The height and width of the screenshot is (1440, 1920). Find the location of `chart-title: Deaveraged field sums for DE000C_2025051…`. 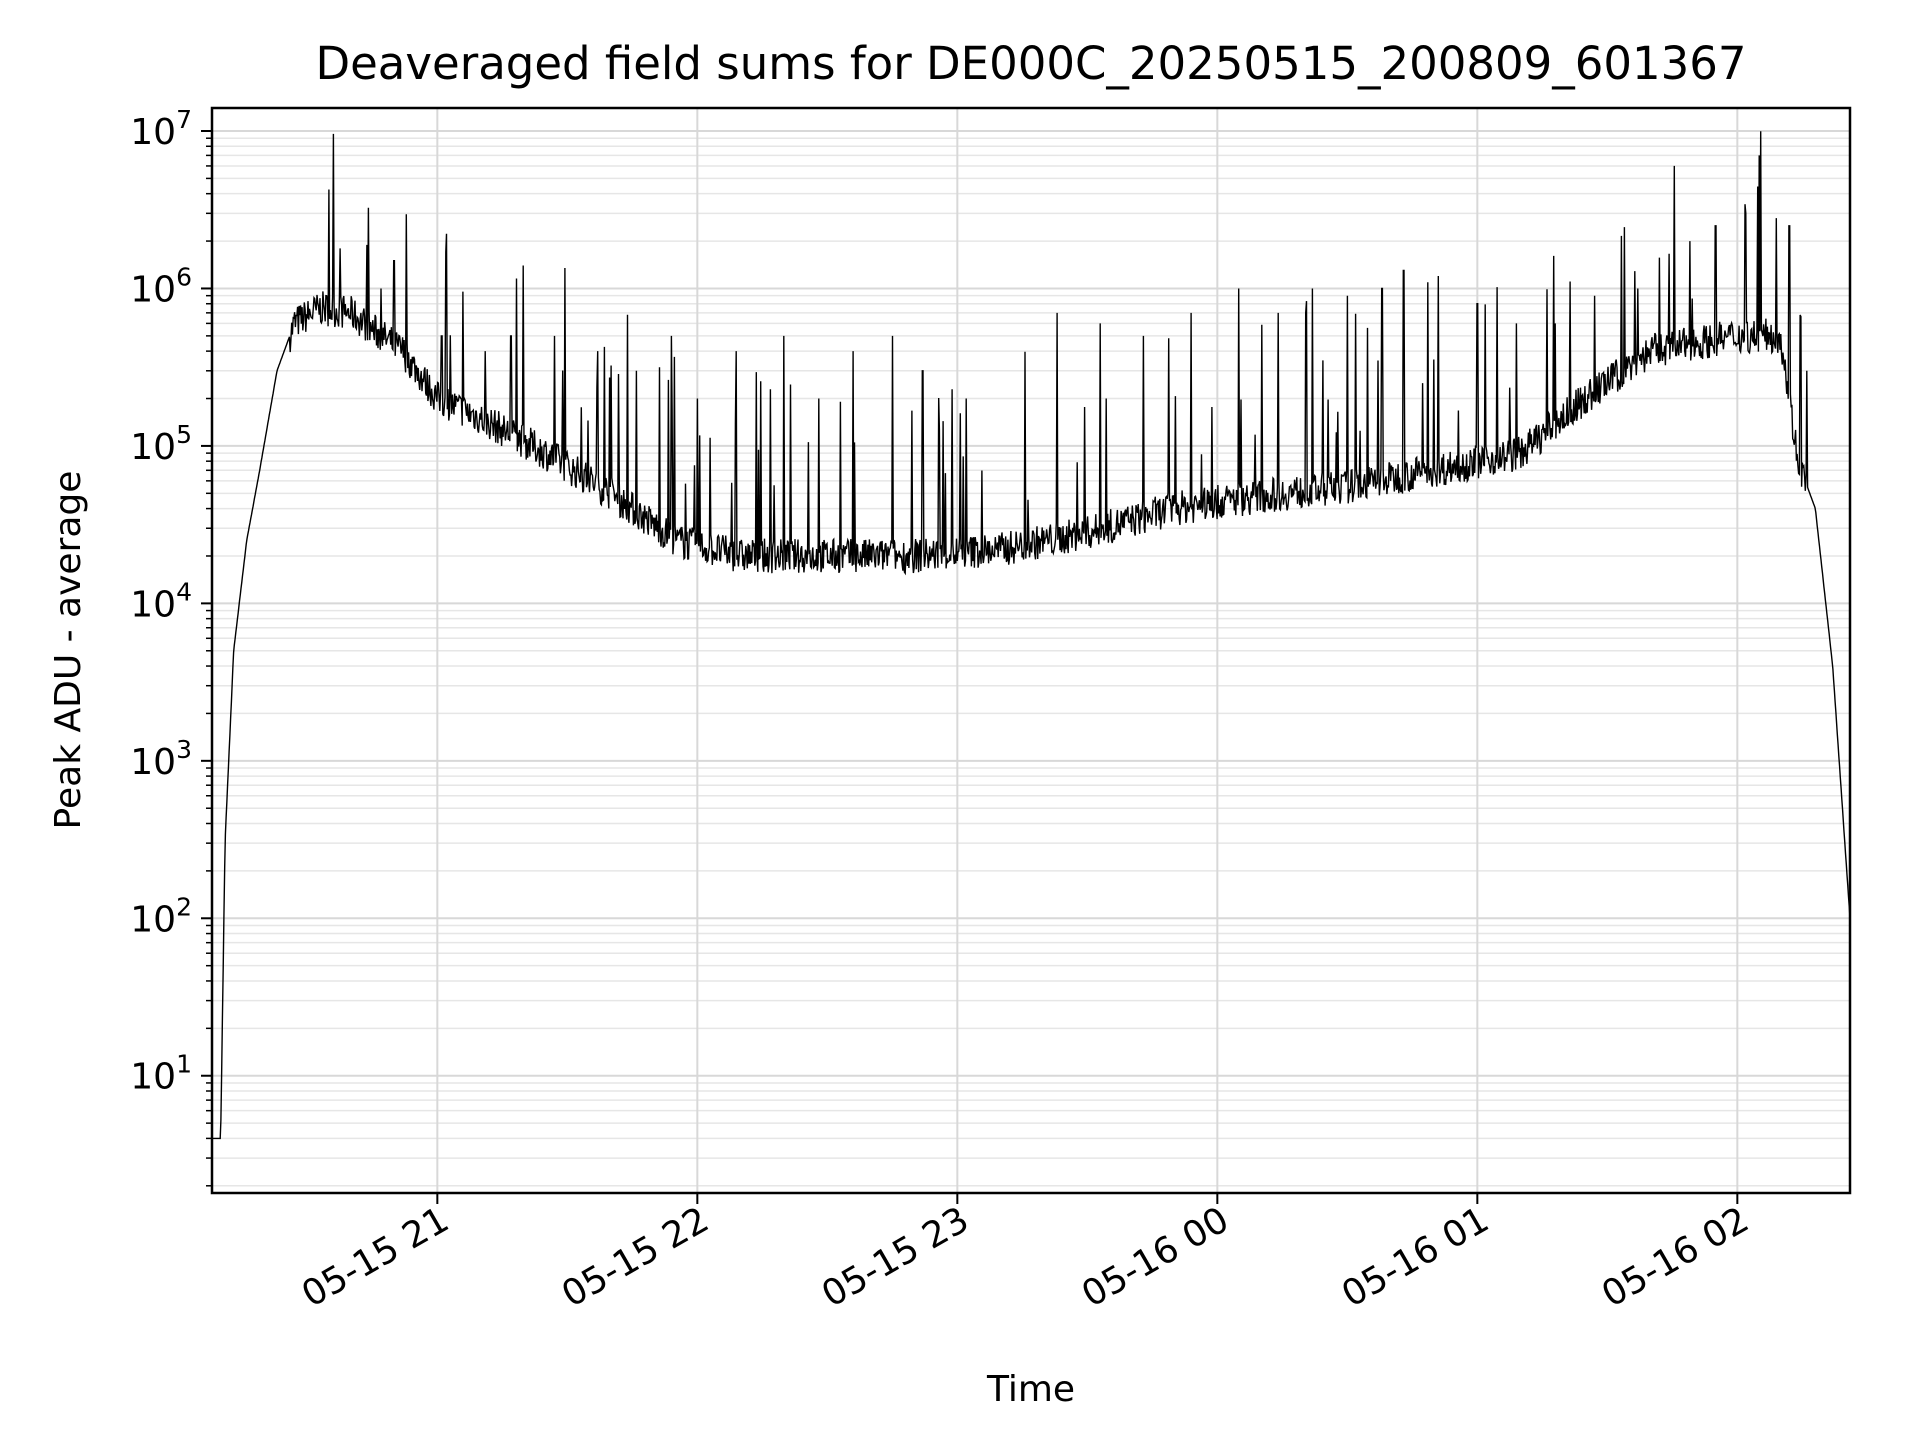

chart-title: Deaveraged field sums for DE000C_2025051… is located at coordinates (1030, 63).